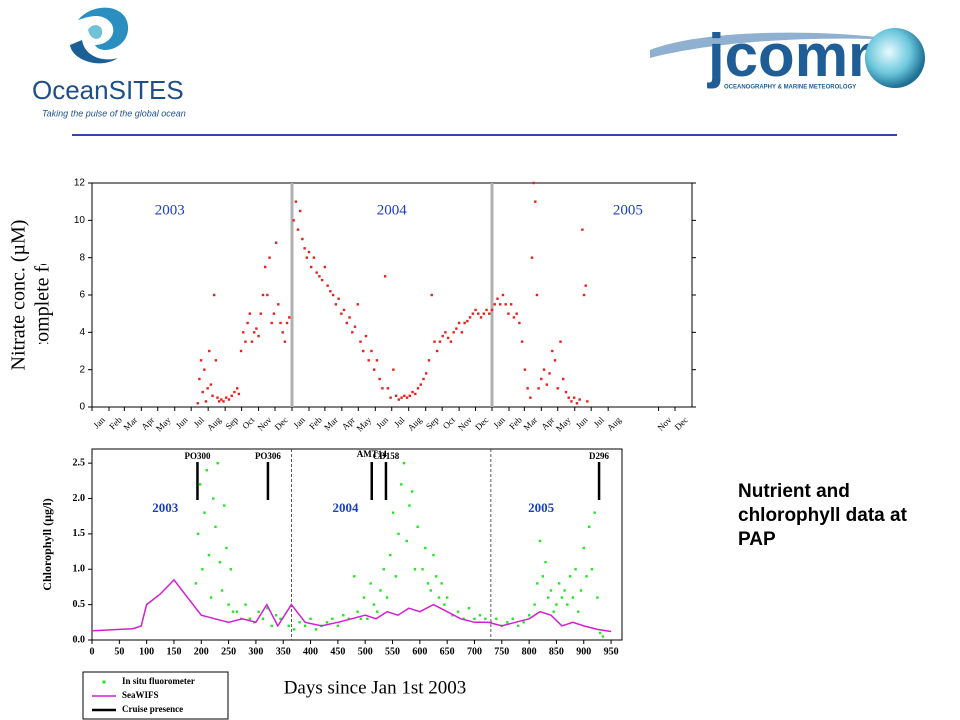  What do you see at coordinates (170, 210) in the screenshot?
I see `year-label: 2003` at bounding box center [170, 210].